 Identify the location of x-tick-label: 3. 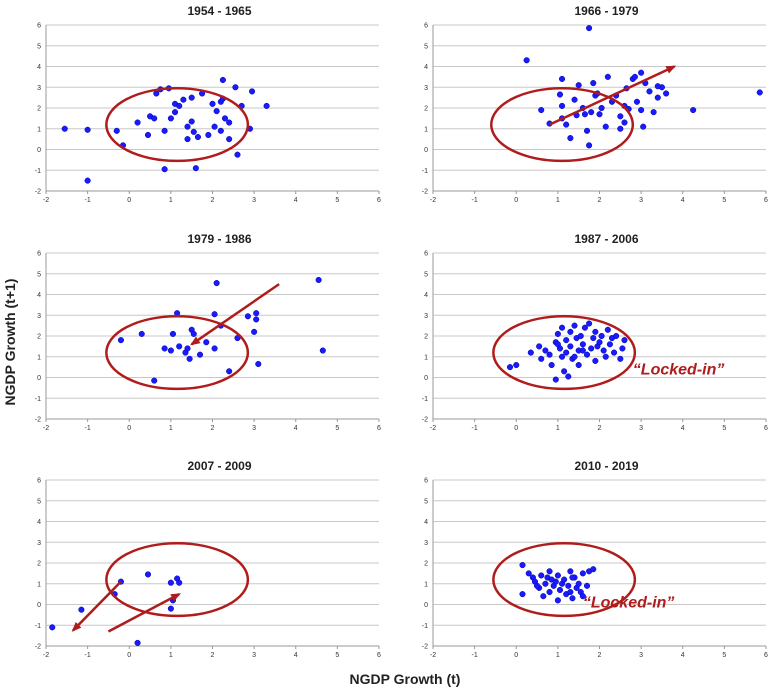
(641, 428).